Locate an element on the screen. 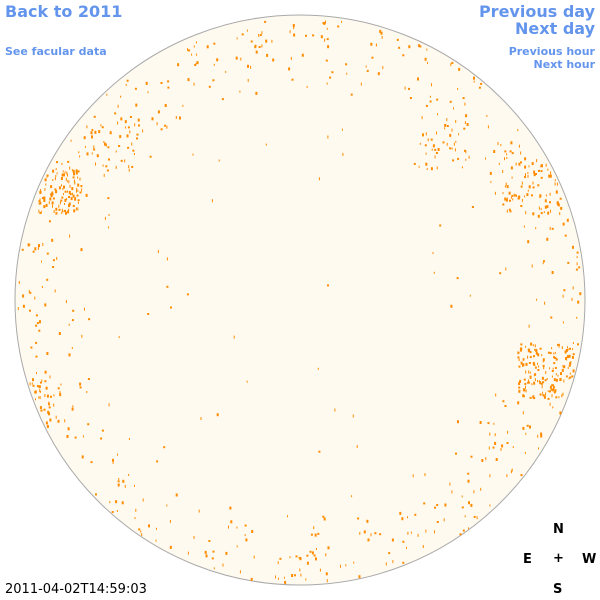 The image size is (600, 600). next-hour-link: Next hour is located at coordinates (564, 64).